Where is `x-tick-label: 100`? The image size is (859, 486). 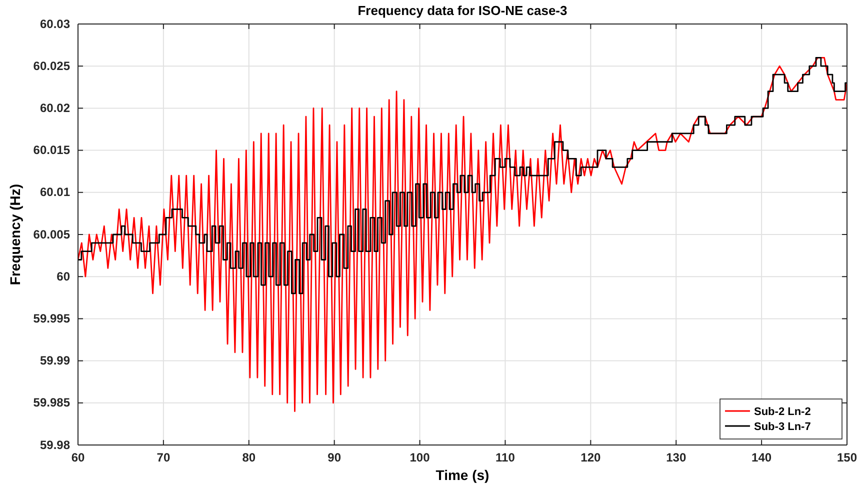
x-tick-label: 100 is located at coordinates (420, 457).